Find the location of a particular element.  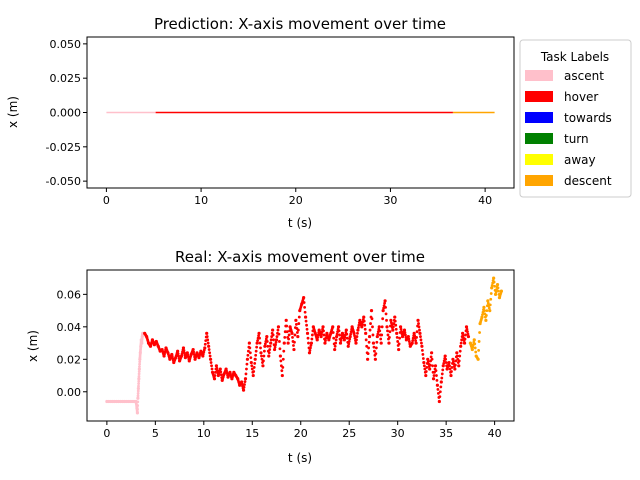

prediction-x-tick-label: 40 is located at coordinates (485, 200).